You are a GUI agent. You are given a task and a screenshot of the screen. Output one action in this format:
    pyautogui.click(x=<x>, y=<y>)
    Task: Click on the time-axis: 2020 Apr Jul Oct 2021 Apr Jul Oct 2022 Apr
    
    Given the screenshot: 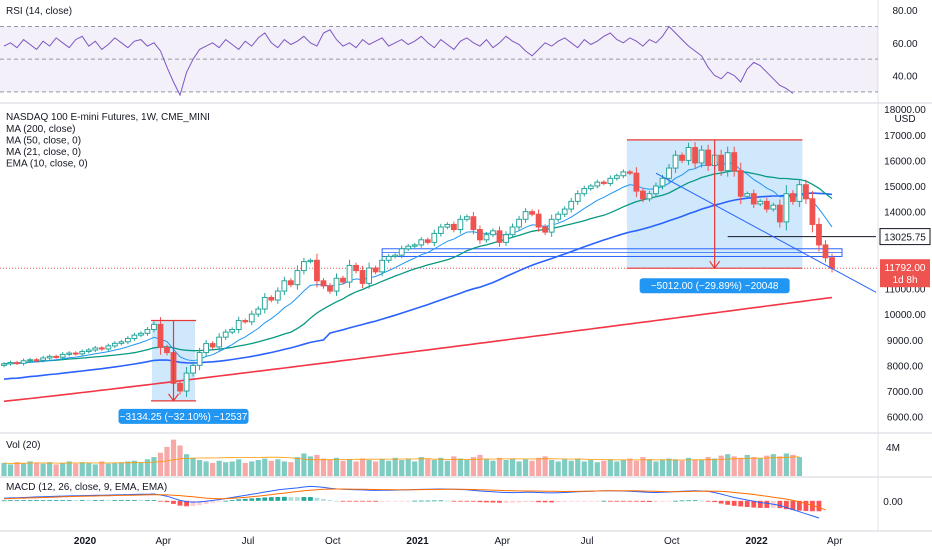 What is the action you would take?
    pyautogui.click(x=458, y=541)
    